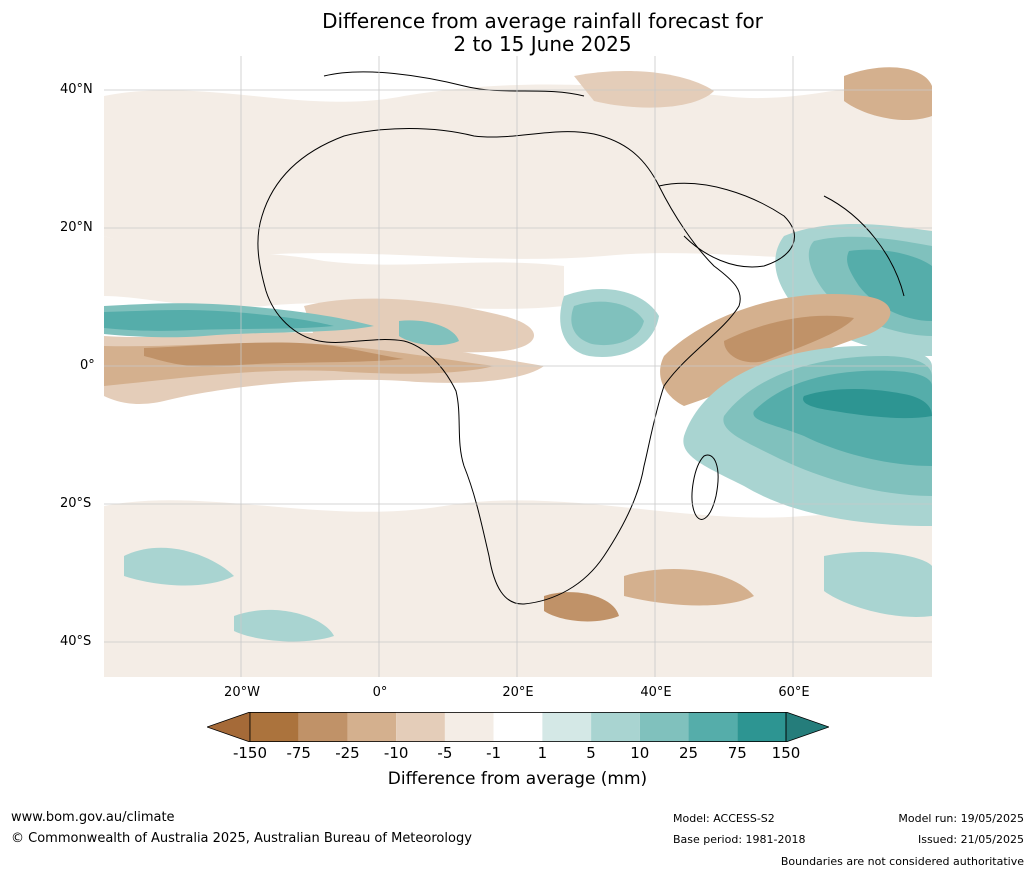 This screenshot has height=873, width=1035. What do you see at coordinates (739, 839) in the screenshot?
I see `footer-base-period: Base period: 1981-2018` at bounding box center [739, 839].